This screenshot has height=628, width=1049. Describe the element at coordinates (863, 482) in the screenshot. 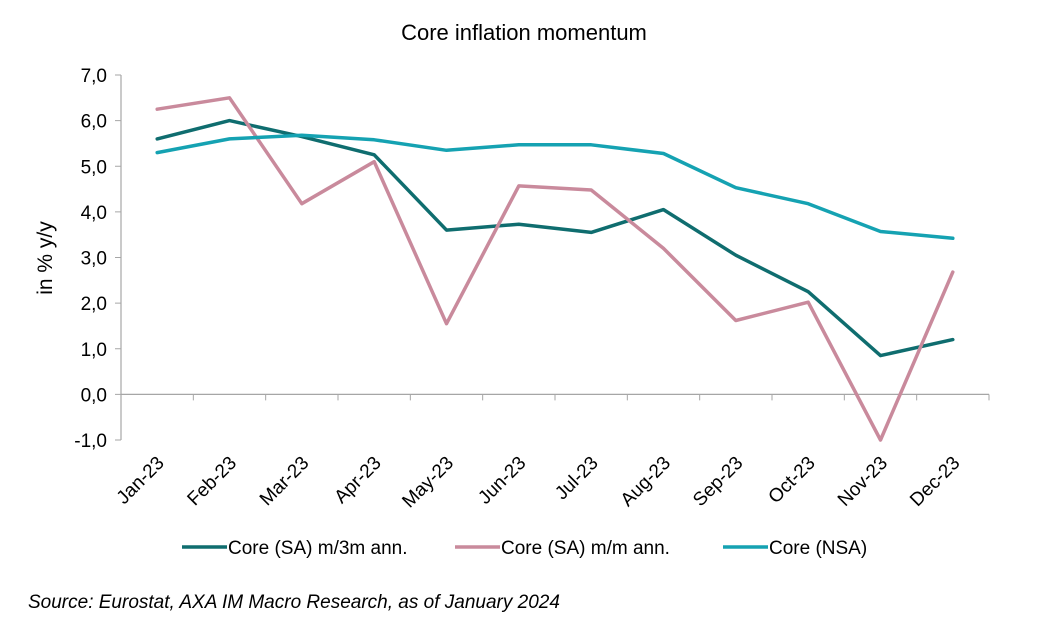

I see `x-tick-label: Nov-23` at that location.